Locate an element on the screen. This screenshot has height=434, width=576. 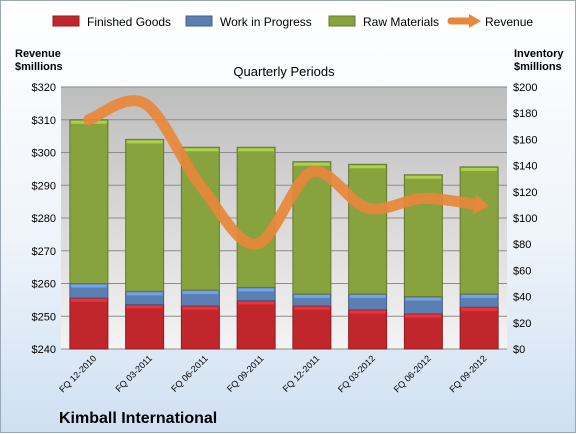
right-tick-label: $80 is located at coordinates (522, 245).